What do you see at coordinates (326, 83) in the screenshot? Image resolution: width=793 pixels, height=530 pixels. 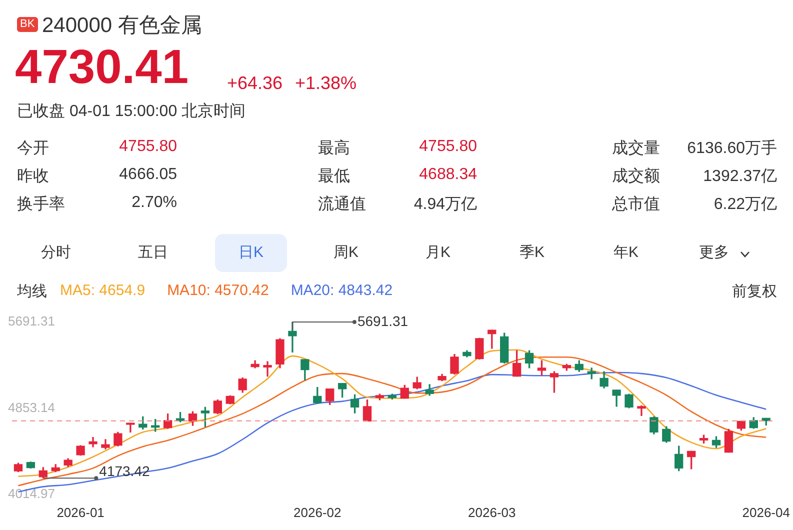 I see `text: +1.38%` at bounding box center [326, 83].